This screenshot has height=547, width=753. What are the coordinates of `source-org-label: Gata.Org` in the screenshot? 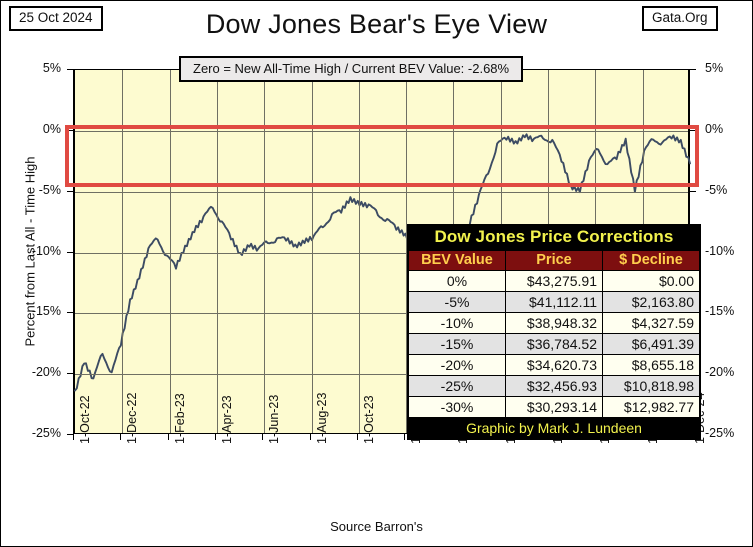 It's located at (680, 18).